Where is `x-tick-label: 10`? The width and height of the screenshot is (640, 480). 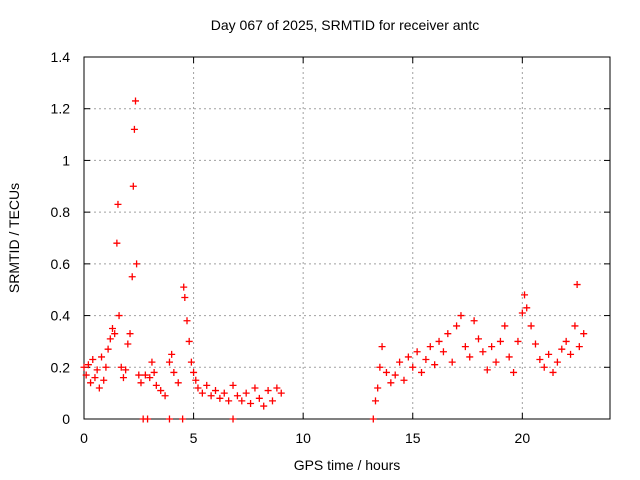
x-tick-label: 10 is located at coordinates (303, 438).